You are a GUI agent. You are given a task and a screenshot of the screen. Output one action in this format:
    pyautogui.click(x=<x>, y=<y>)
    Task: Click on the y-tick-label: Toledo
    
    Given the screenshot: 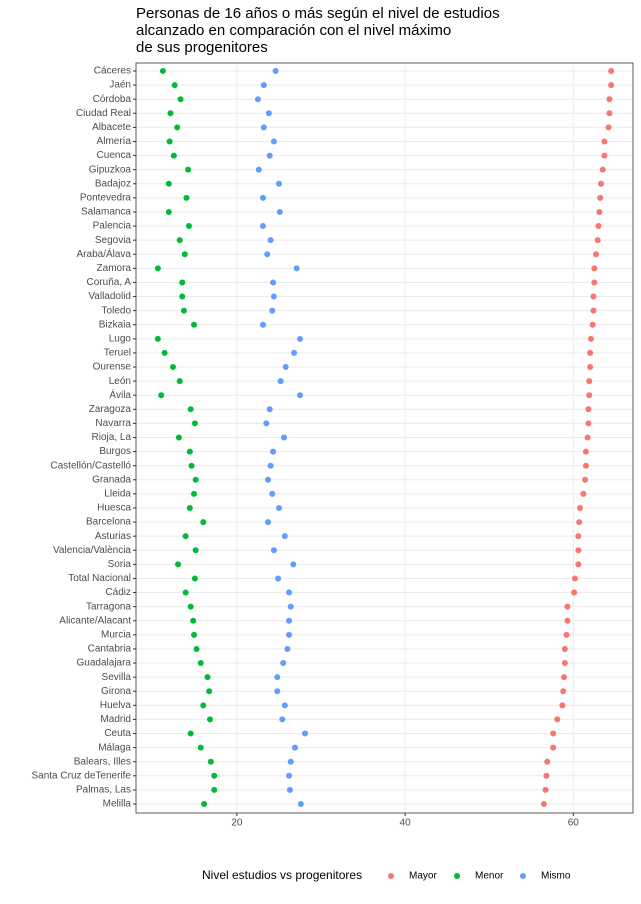 What is the action you would take?
    pyautogui.click(x=117, y=310)
    